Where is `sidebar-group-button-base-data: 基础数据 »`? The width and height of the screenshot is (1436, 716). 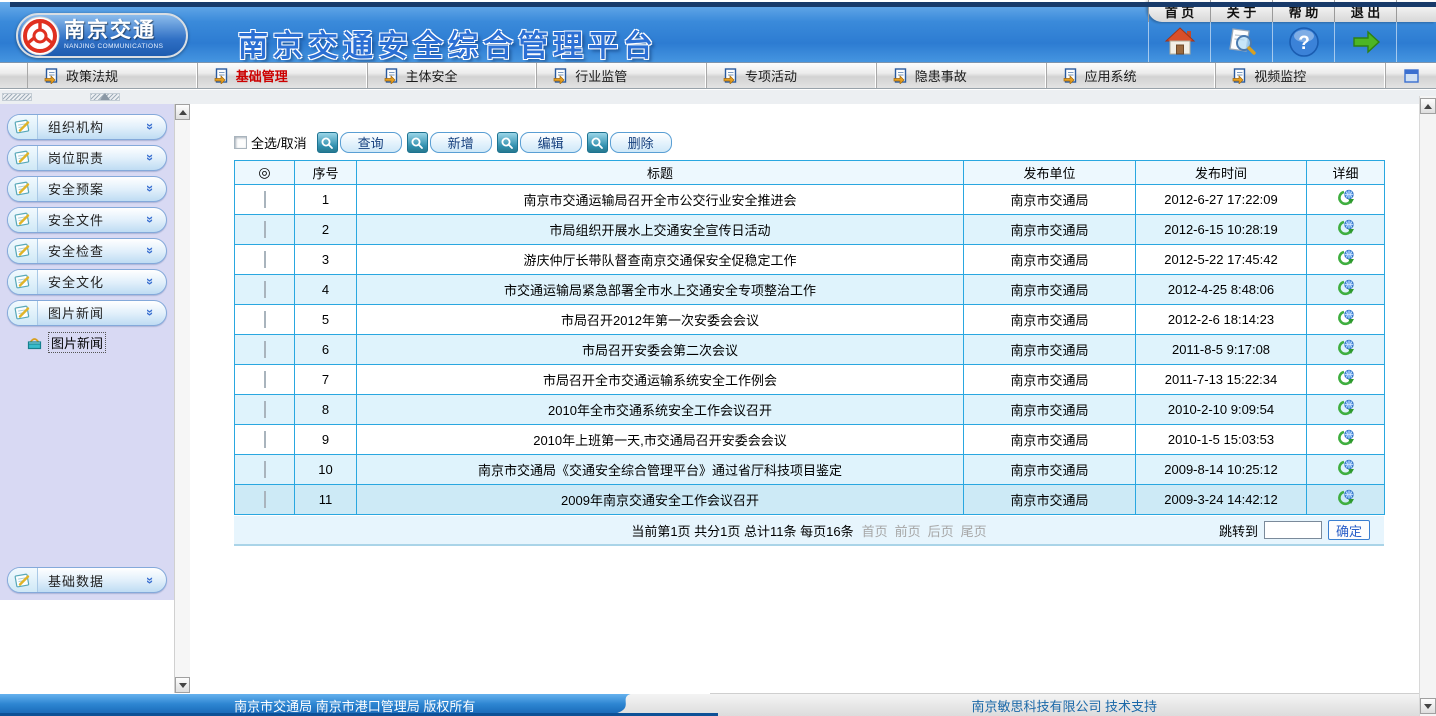
sidebar-group-button-base-data: 基础数据 » is located at coordinates (87, 580).